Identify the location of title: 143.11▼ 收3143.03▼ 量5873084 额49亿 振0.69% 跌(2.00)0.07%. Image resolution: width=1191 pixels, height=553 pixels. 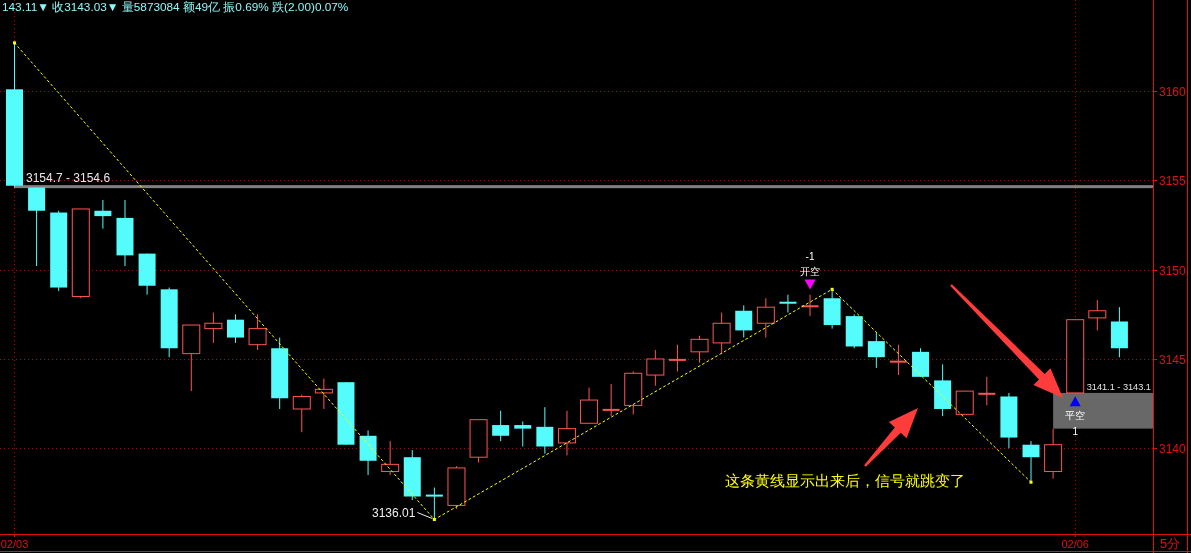
(175, 7).